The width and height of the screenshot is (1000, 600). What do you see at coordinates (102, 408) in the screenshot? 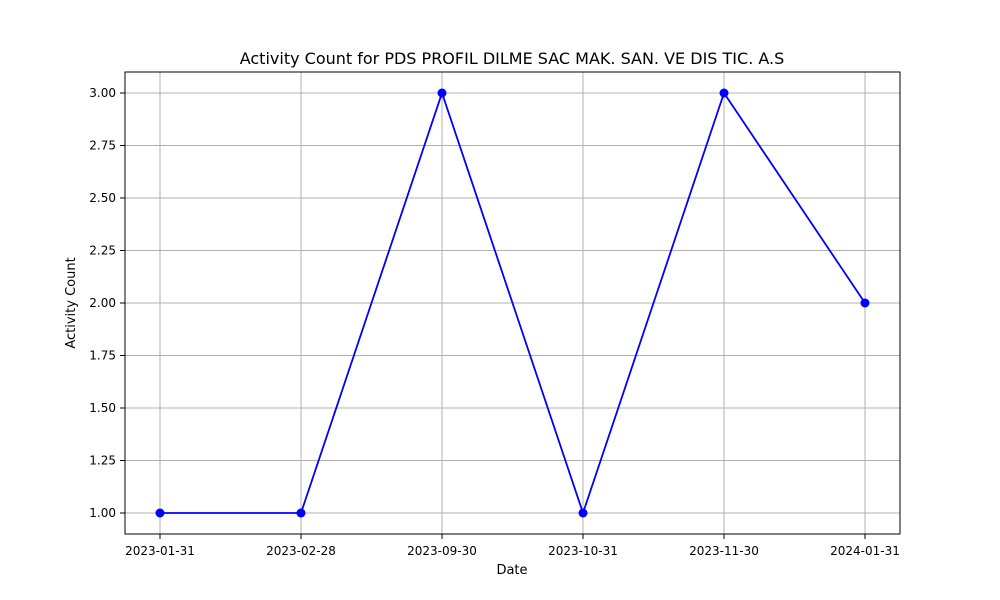
I see `y-tick-label: 1.50` at bounding box center [102, 408].